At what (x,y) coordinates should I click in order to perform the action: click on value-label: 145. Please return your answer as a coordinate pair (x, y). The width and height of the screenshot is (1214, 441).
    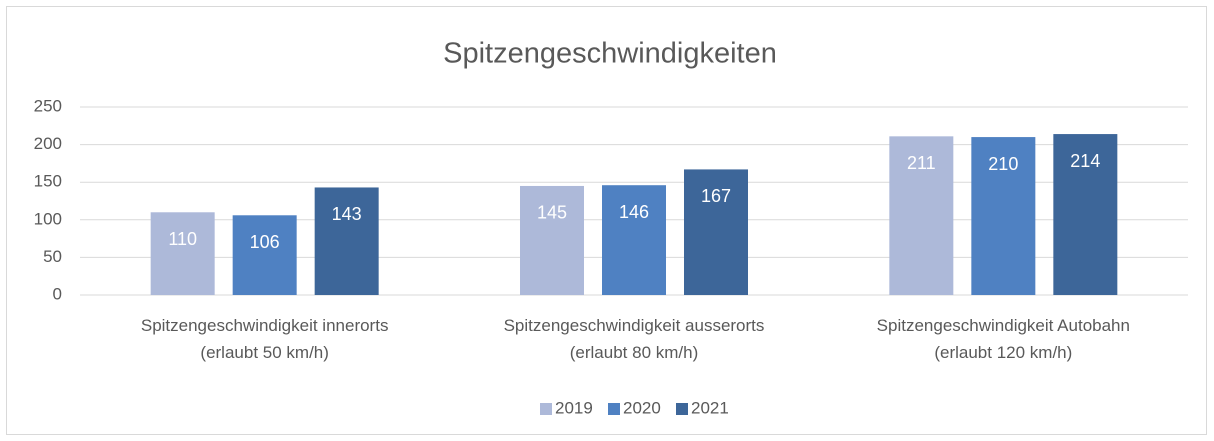
    Looking at the image, I should click on (552, 213).